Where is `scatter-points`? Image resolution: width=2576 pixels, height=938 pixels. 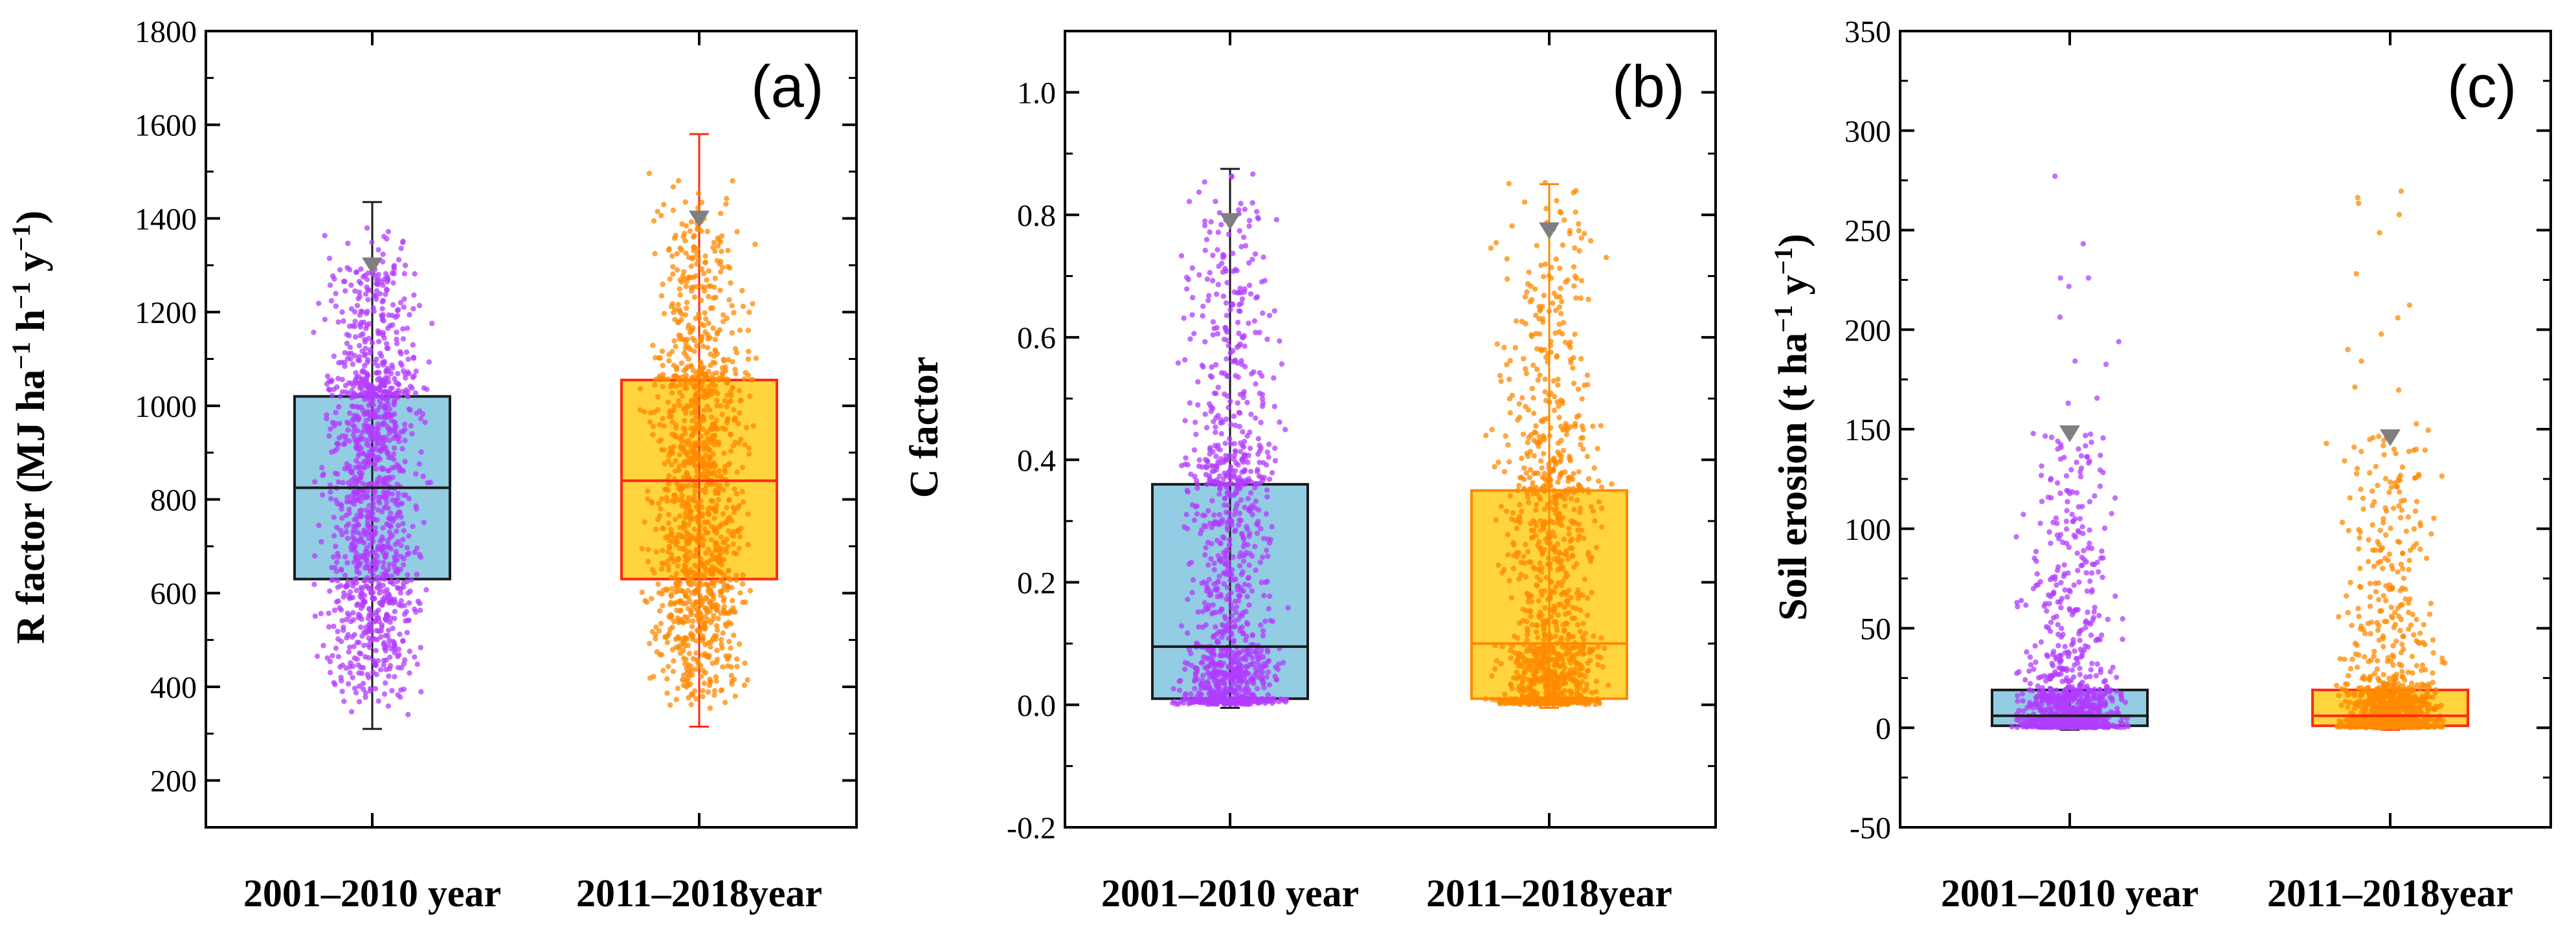 scatter-points is located at coordinates (1549, 444).